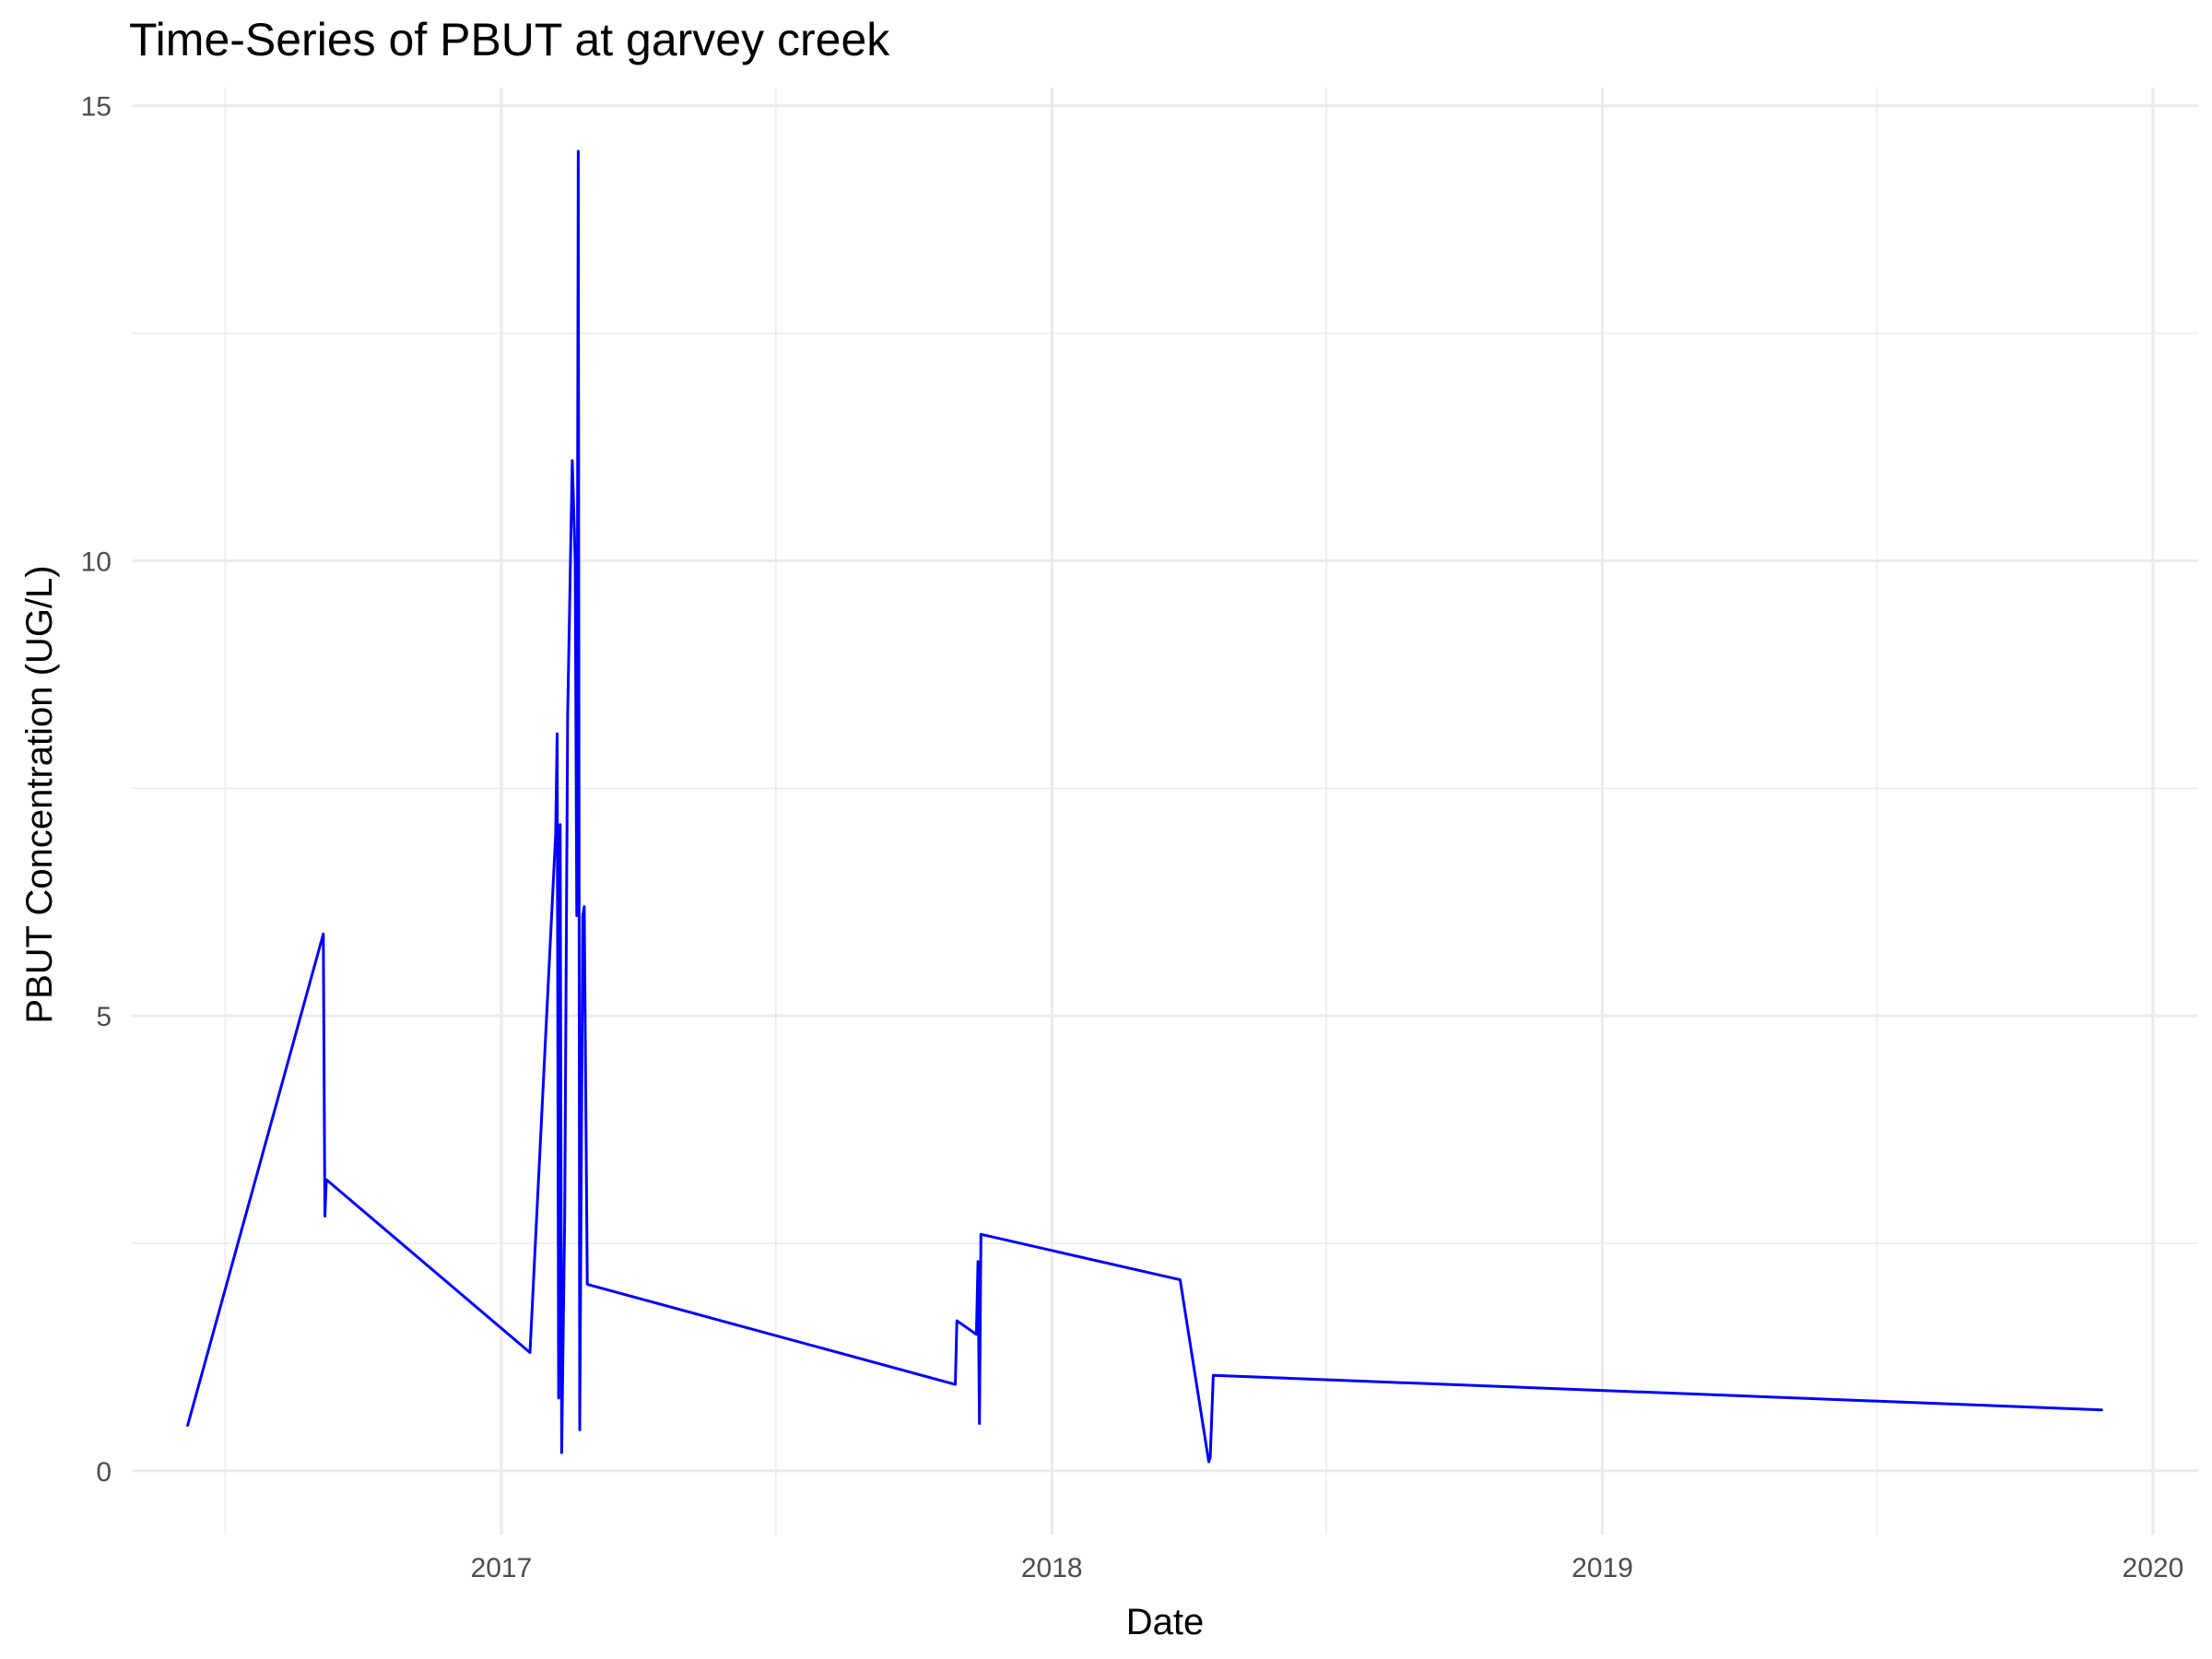 The width and height of the screenshot is (2212, 1659). Describe the element at coordinates (39, 794) in the screenshot. I see `y-axis-title: PBUT Concentration (UG/L)` at that location.